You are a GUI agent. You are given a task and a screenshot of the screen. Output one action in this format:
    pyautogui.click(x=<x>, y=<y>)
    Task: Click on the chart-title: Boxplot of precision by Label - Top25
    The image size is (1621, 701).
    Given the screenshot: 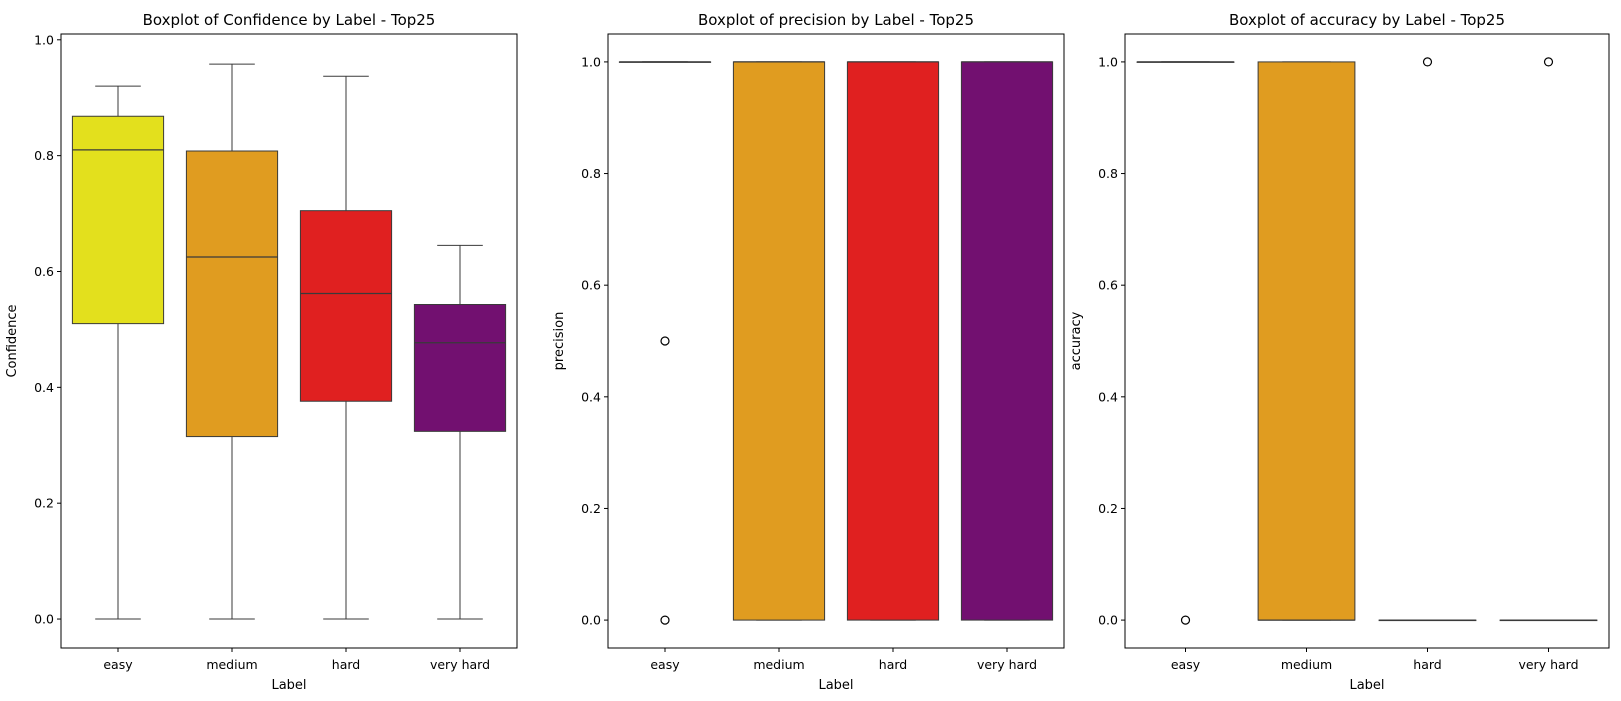 What is the action you would take?
    pyautogui.click(x=836, y=20)
    